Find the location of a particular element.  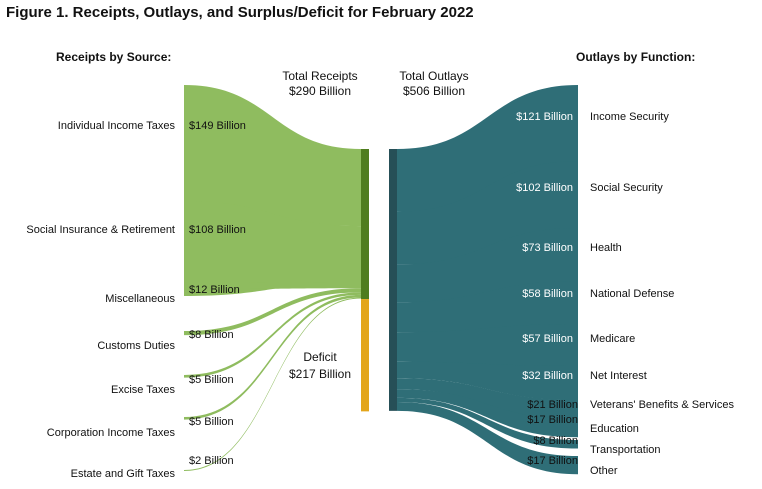

flow-other is located at coordinates (487, 438).